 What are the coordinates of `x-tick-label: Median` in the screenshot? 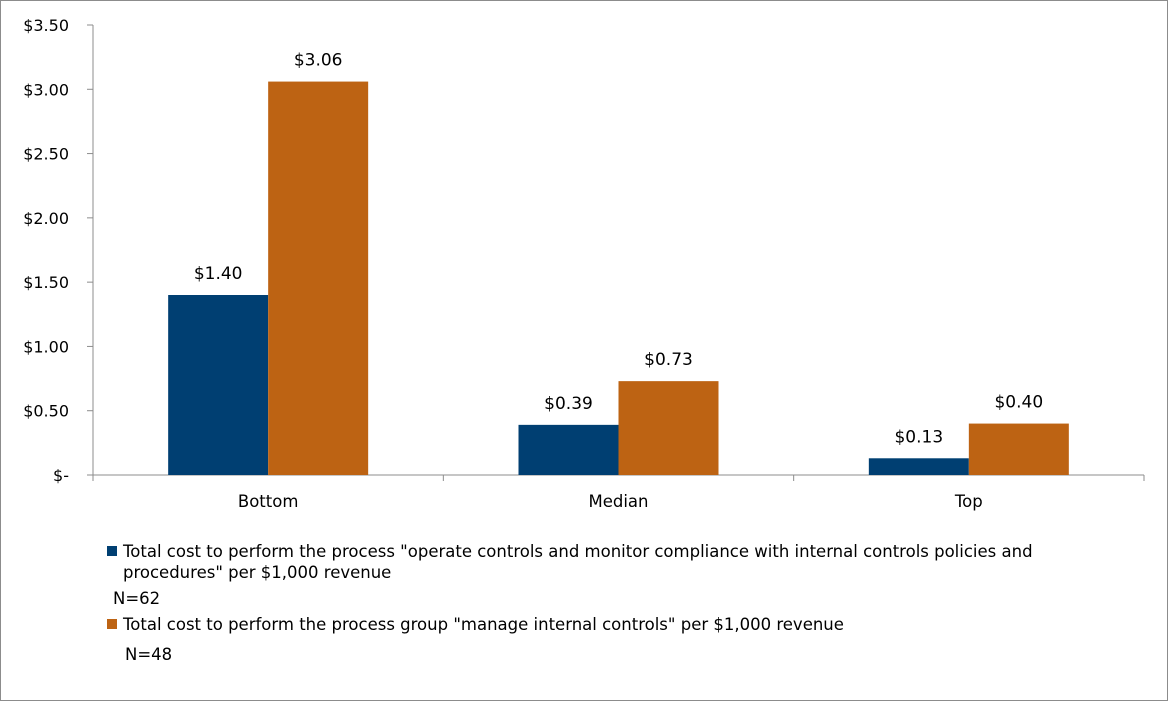 It's located at (618, 501).